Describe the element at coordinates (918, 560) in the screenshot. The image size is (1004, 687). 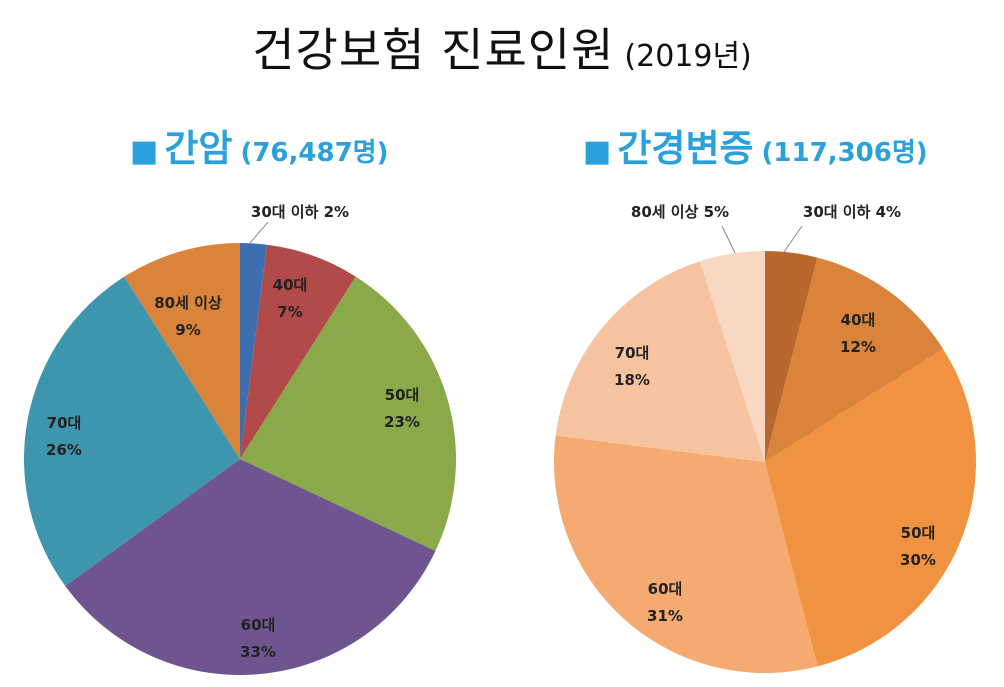
I see `slice-value-label: 30%` at that location.